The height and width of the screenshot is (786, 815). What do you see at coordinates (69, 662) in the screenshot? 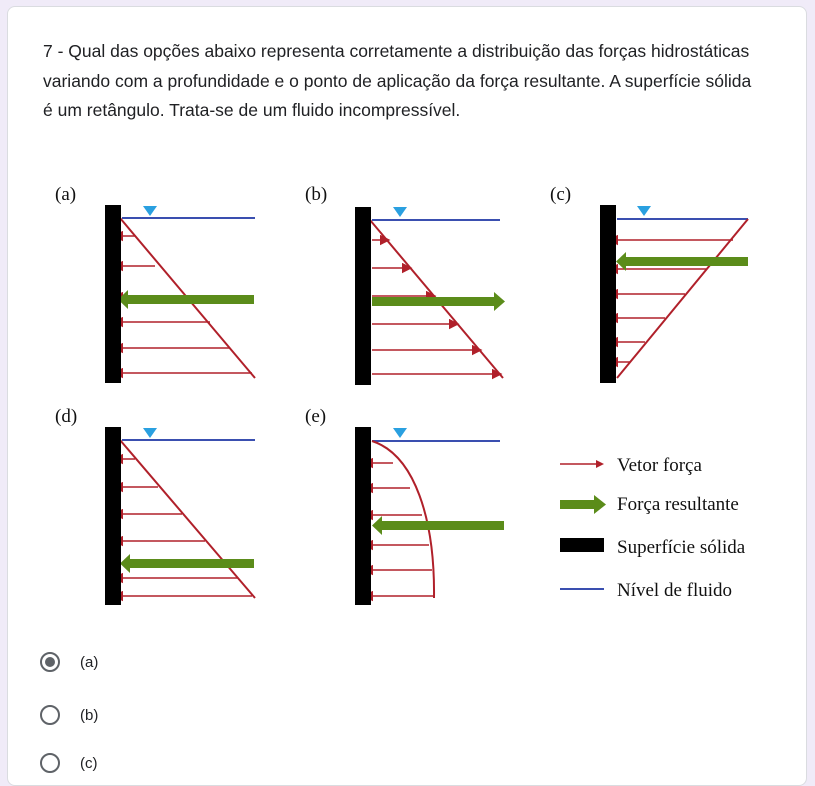
I see `option-a: (a)` at bounding box center [69, 662].